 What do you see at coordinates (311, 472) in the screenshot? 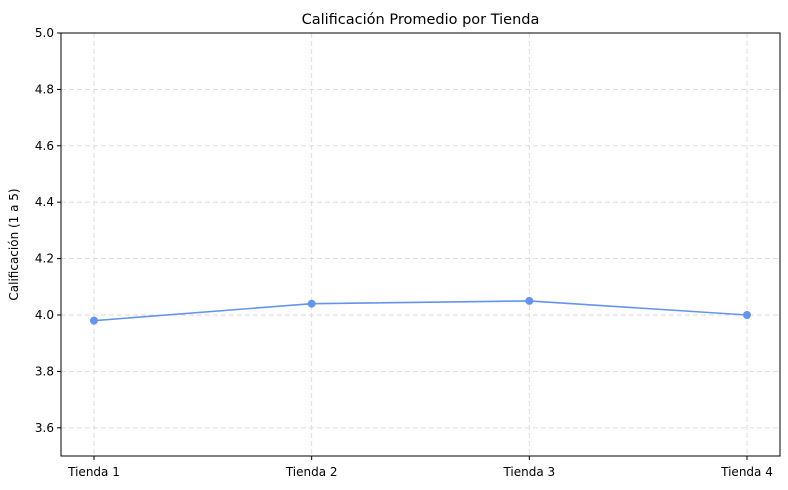
I see `x-tick-label: Tienda 2` at bounding box center [311, 472].